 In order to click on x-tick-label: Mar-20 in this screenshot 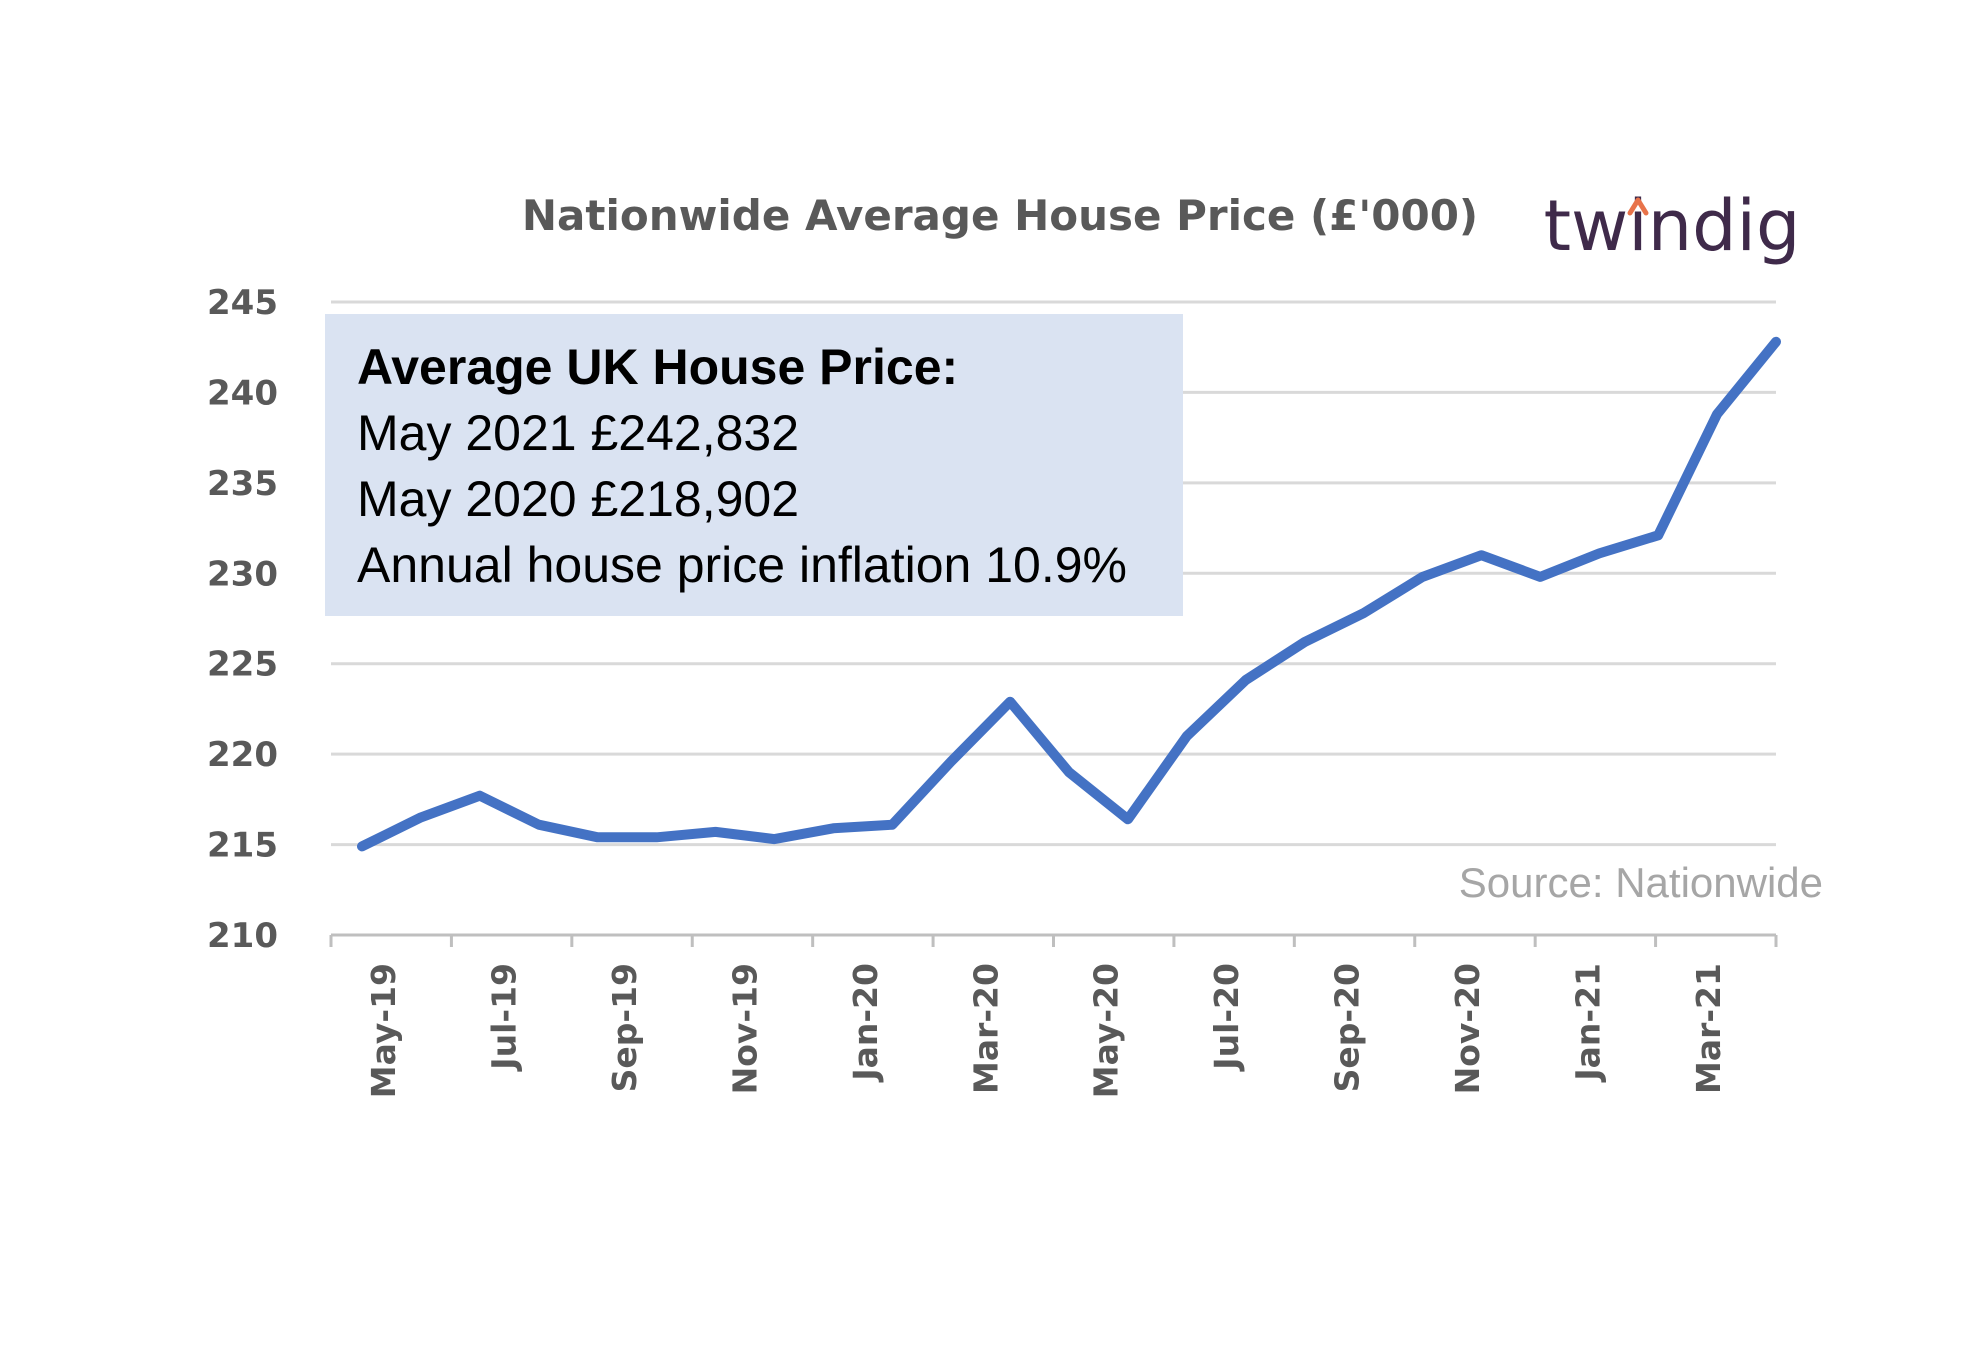, I will do `click(985, 1028)`.